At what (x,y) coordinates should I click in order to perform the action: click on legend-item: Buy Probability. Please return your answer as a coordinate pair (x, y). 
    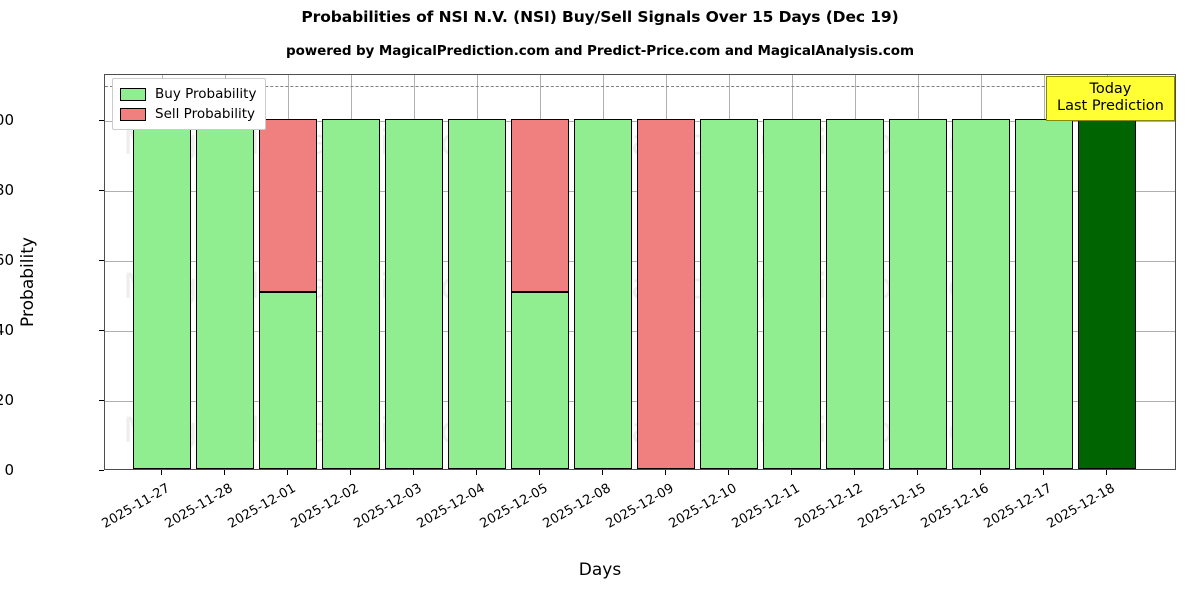
    Looking at the image, I should click on (188, 94).